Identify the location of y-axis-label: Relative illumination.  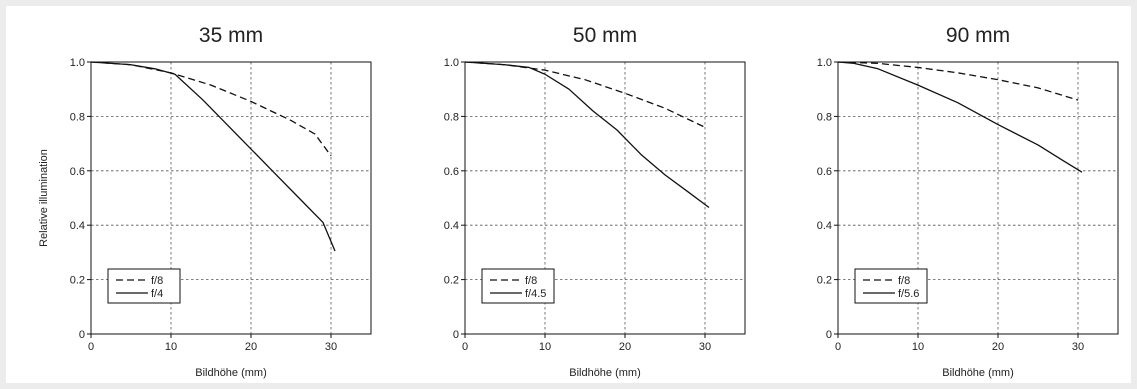
(44, 198).